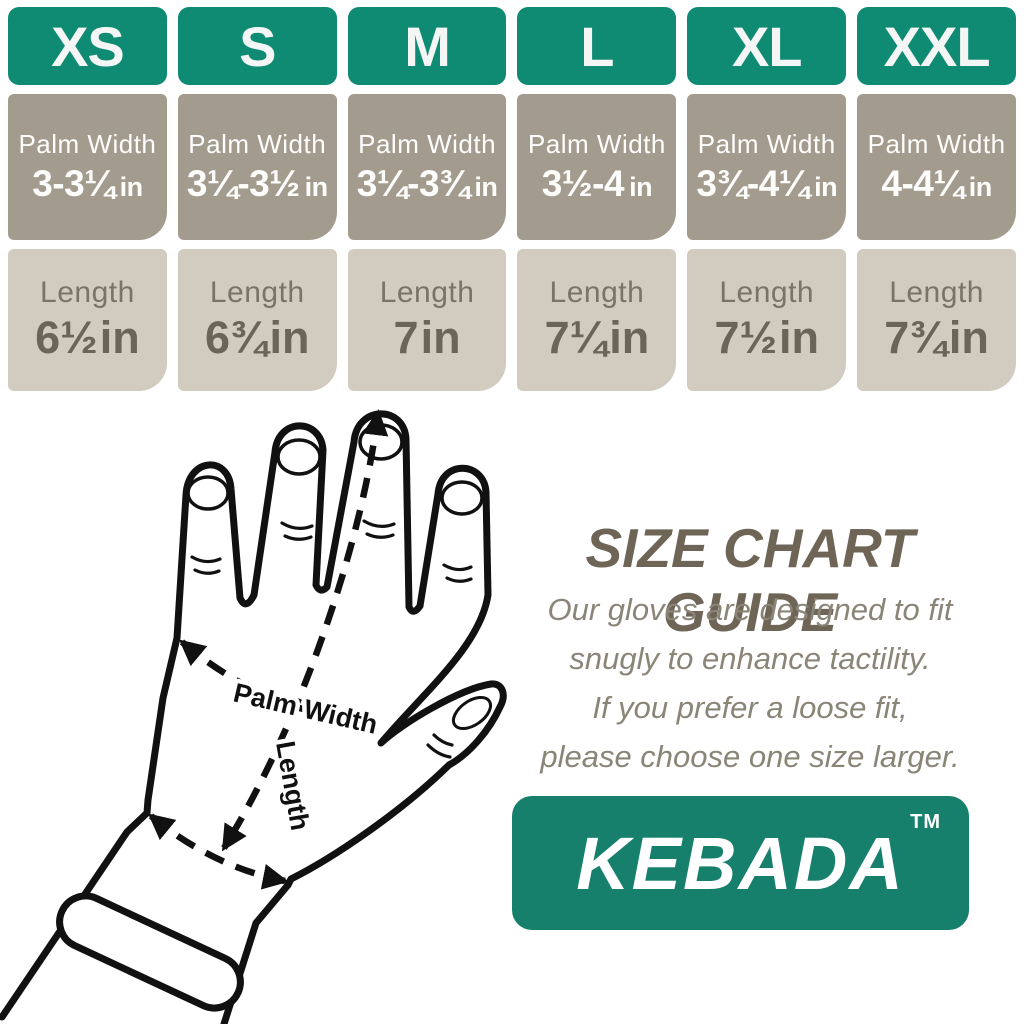 The height and width of the screenshot is (1024, 1024). Describe the element at coordinates (472, 713) in the screenshot. I see `thumb-nail` at that location.